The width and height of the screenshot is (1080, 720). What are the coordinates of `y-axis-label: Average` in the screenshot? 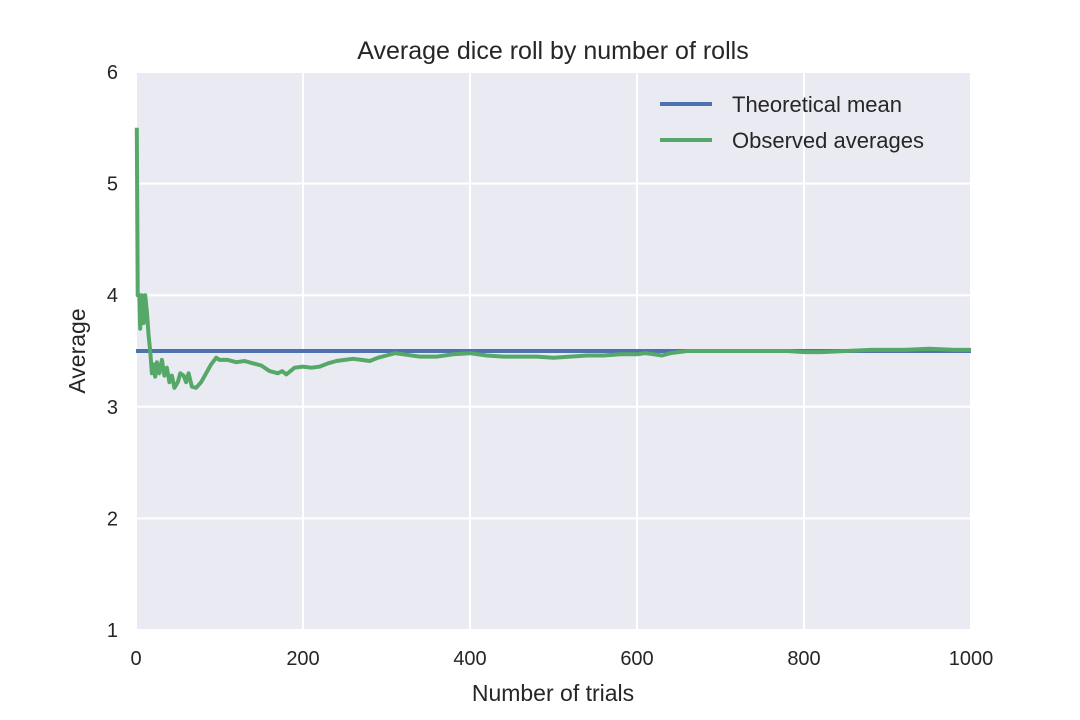 It's located at (77, 350).